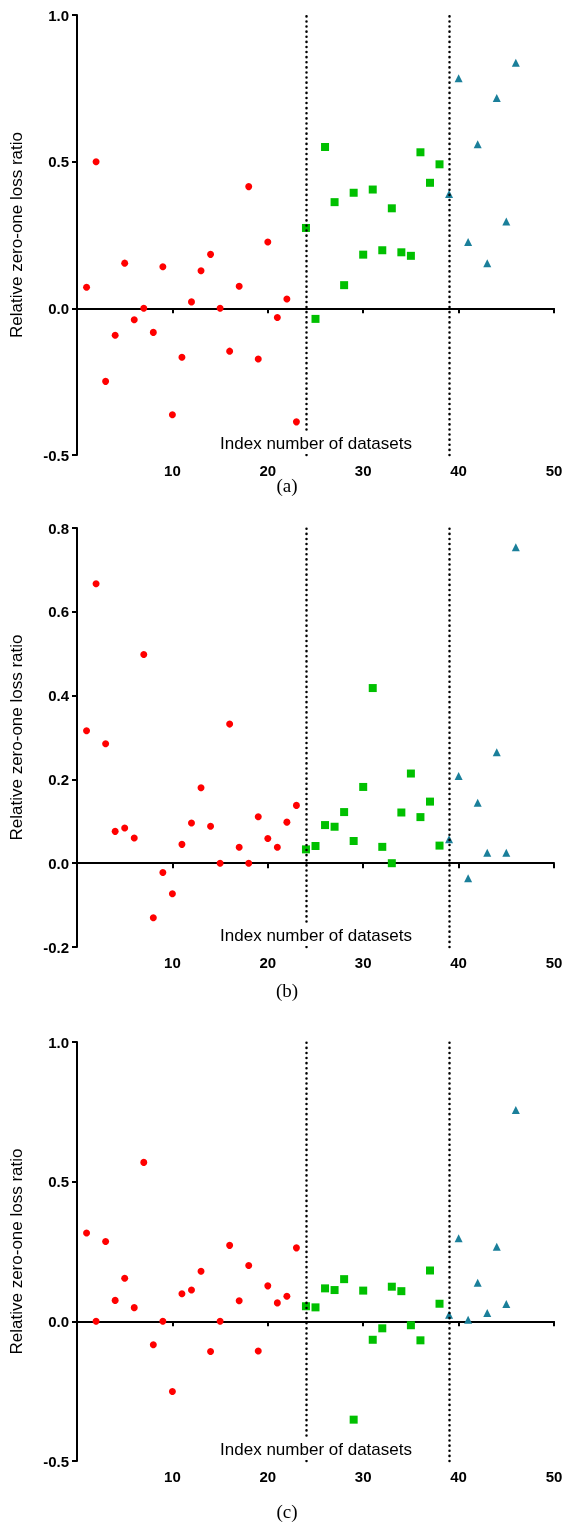 Image resolution: width=574 pixels, height=1526 pixels. What do you see at coordinates (59, 696) in the screenshot?
I see `y-tick-label: 0.4` at bounding box center [59, 696].